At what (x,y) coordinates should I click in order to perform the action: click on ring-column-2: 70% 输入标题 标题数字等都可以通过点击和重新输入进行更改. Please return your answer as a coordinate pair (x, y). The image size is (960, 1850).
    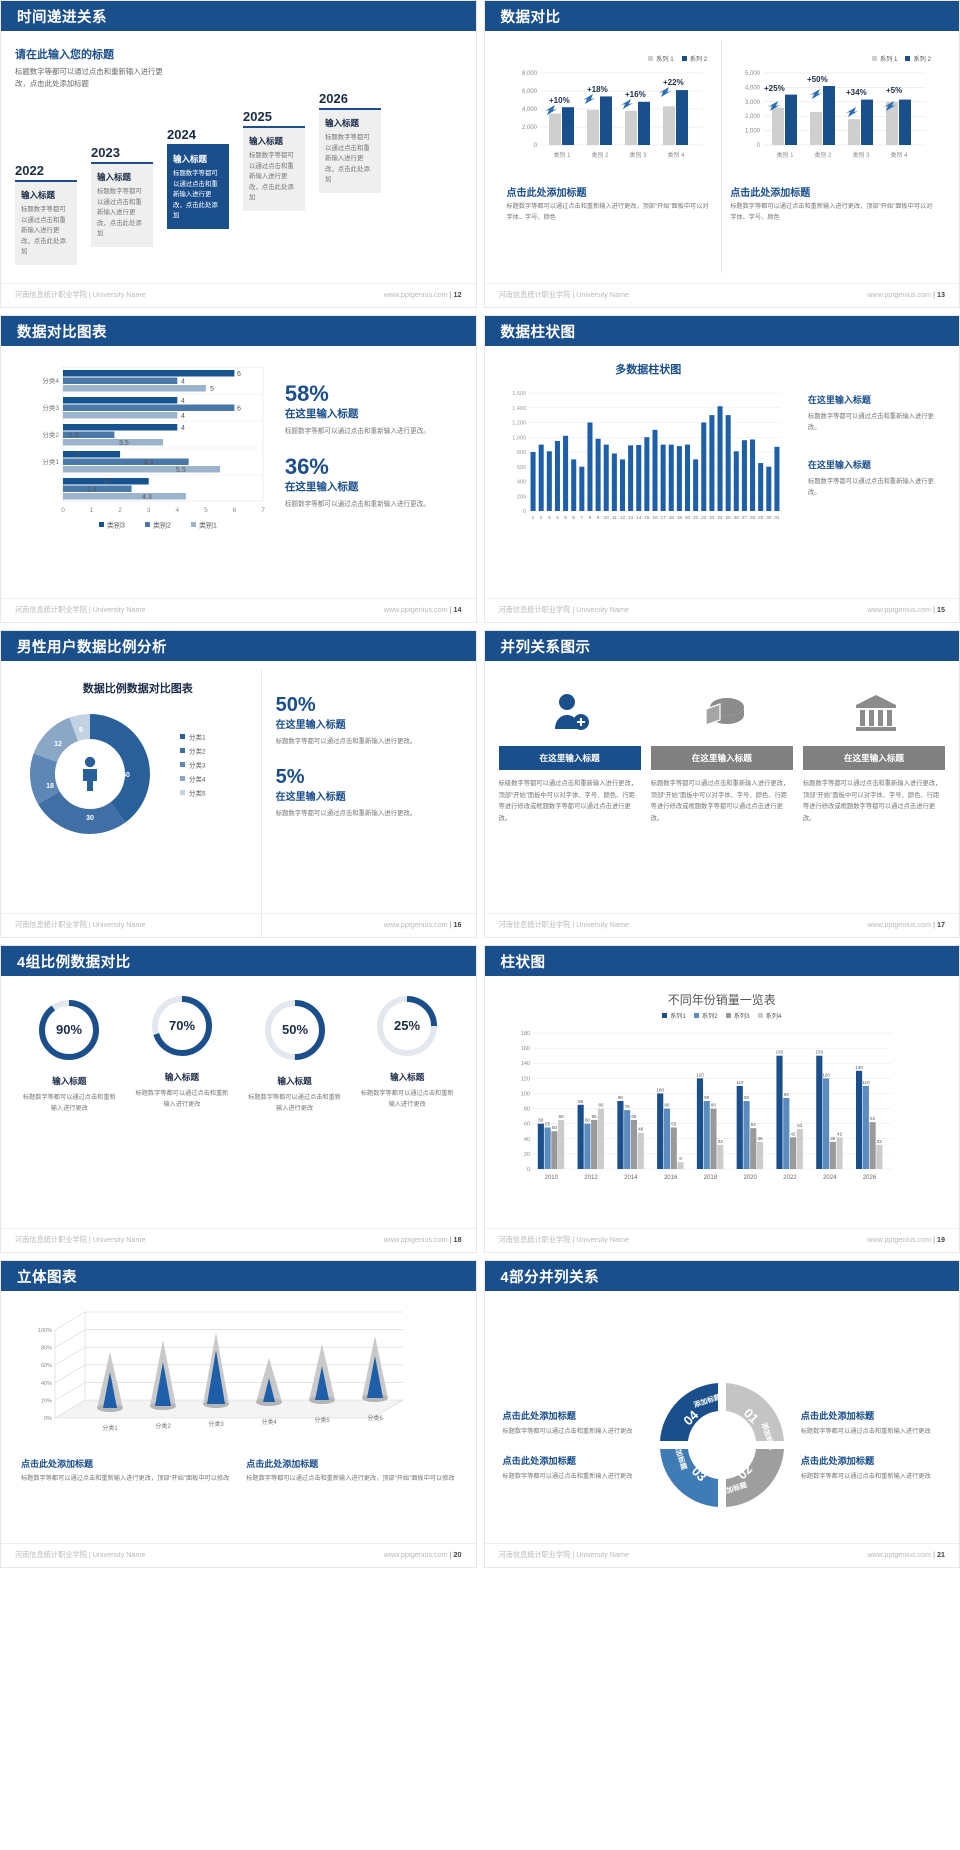
    Looking at the image, I should click on (182, 1053).